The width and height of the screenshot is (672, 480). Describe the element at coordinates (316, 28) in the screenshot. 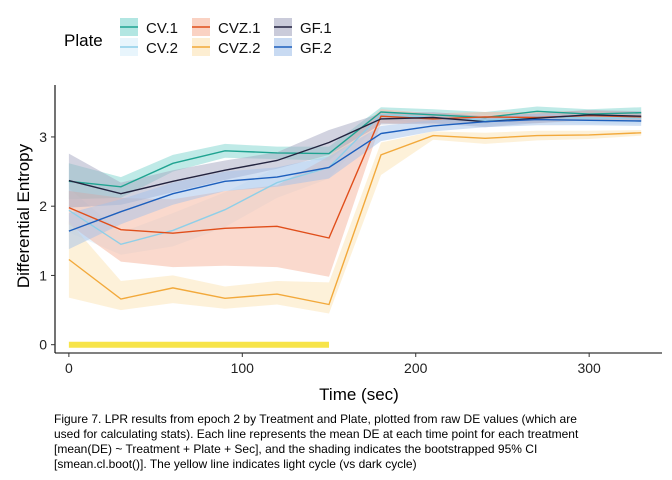

I see `legend-label: GF.1` at that location.